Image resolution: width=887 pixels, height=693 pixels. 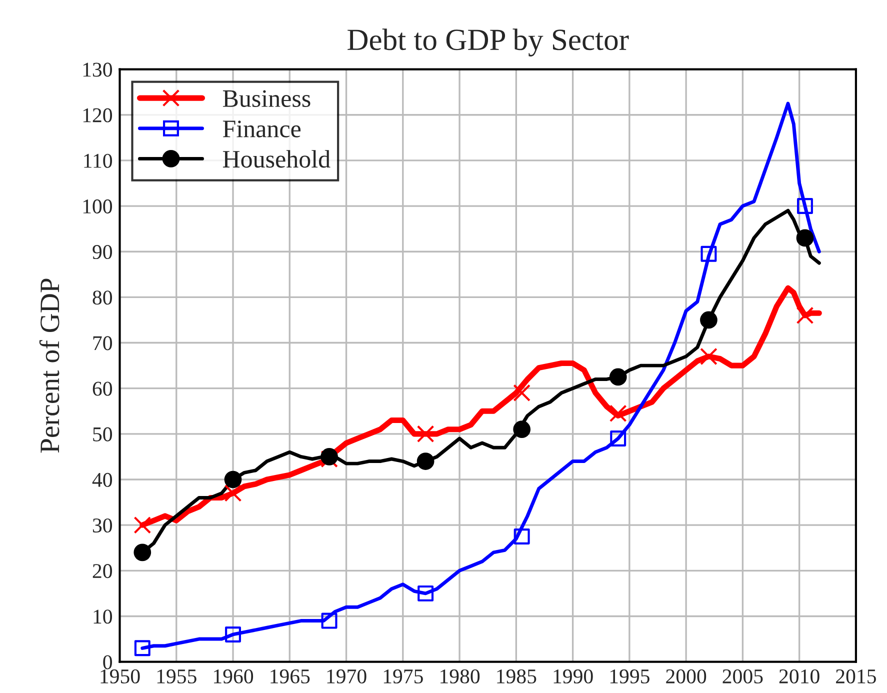 I want to click on y-tick-label: 80, so click(x=102, y=297).